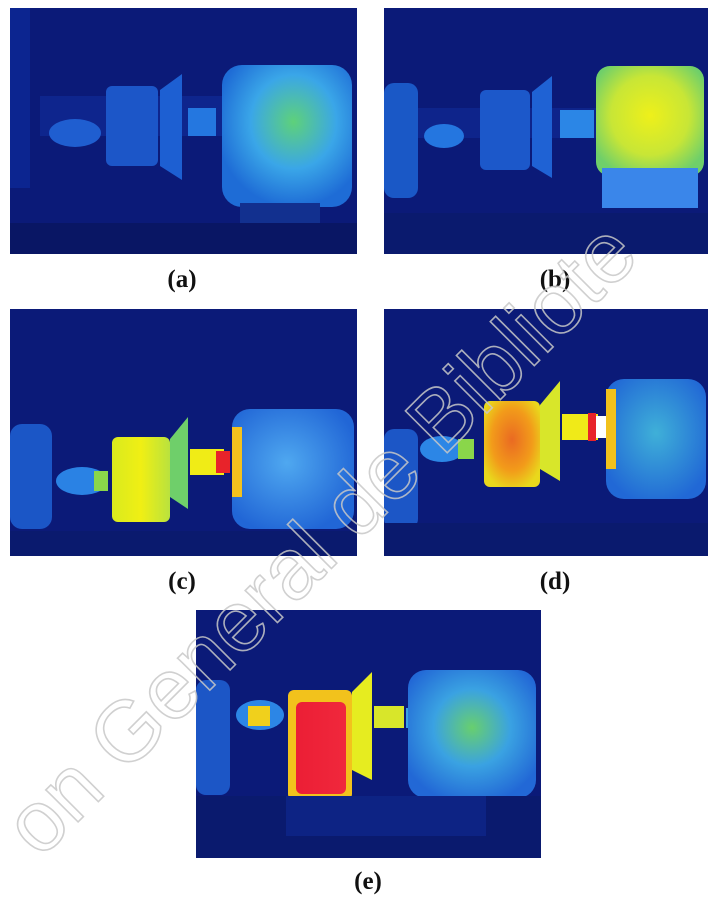 This screenshot has height=898, width=717. I want to click on thermal-image-a, so click(183, 131).